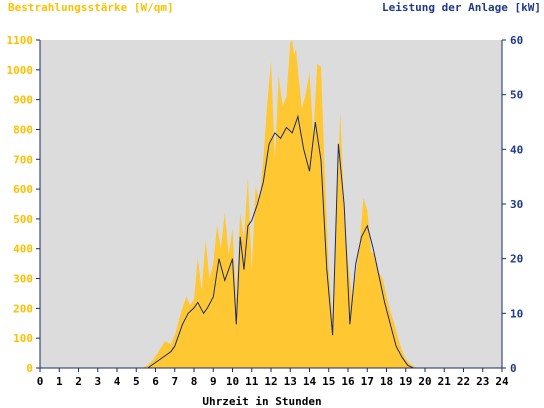 The image size is (544, 408). What do you see at coordinates (445, 381) in the screenshot?
I see `x-tick-label: 21` at bounding box center [445, 381].